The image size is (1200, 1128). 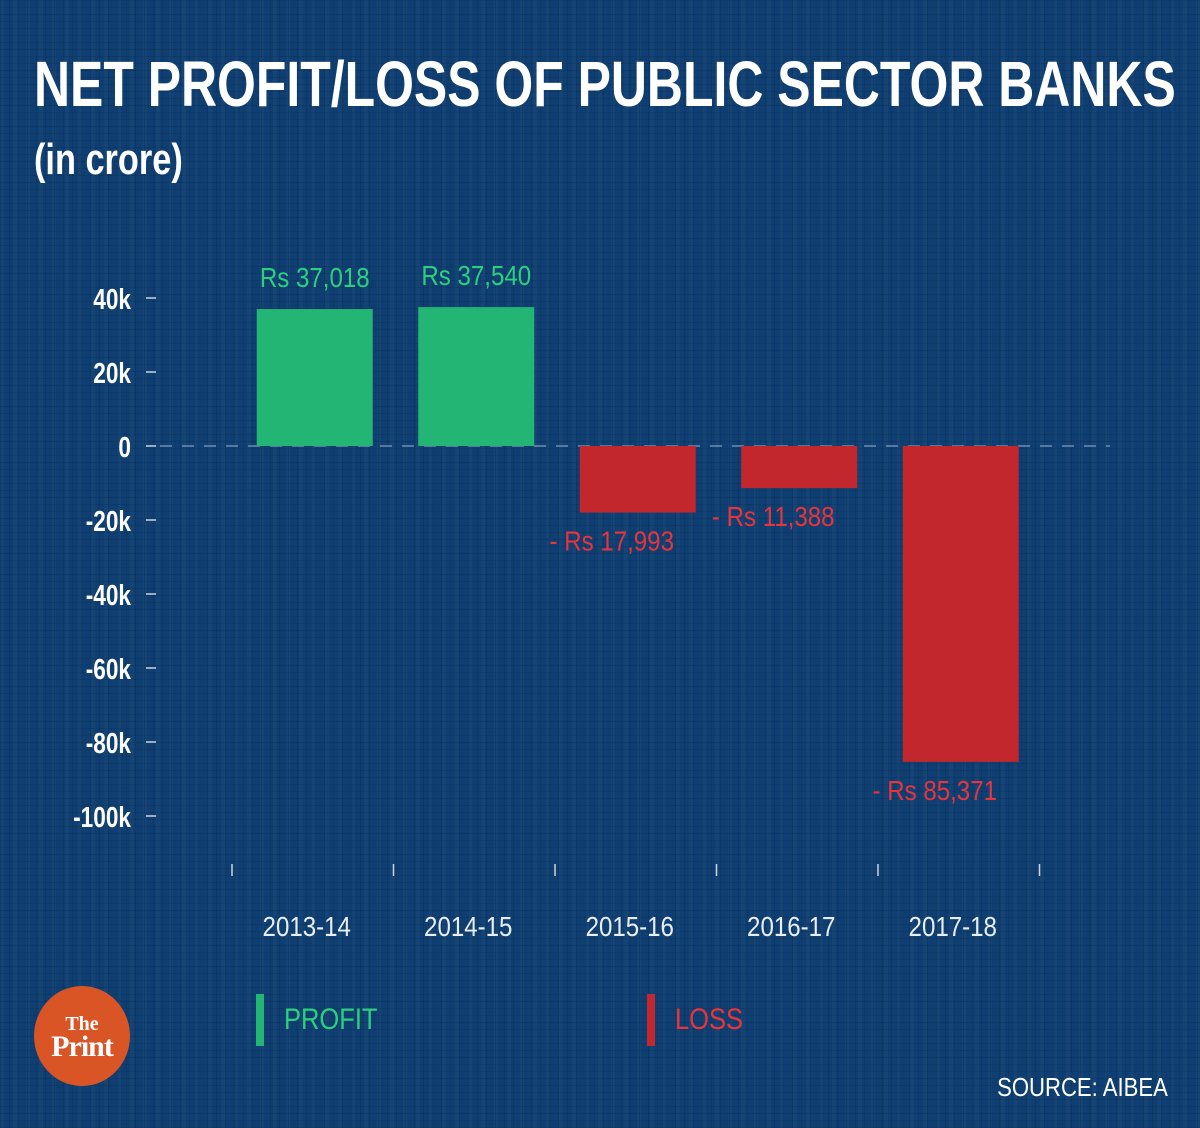 What do you see at coordinates (331, 1019) in the screenshot?
I see `legend-label-profit: PROFIT` at bounding box center [331, 1019].